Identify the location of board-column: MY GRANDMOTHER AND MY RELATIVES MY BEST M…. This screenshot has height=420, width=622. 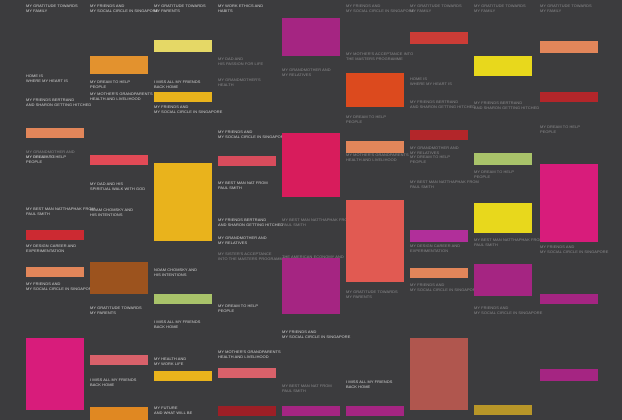
(316, 210).